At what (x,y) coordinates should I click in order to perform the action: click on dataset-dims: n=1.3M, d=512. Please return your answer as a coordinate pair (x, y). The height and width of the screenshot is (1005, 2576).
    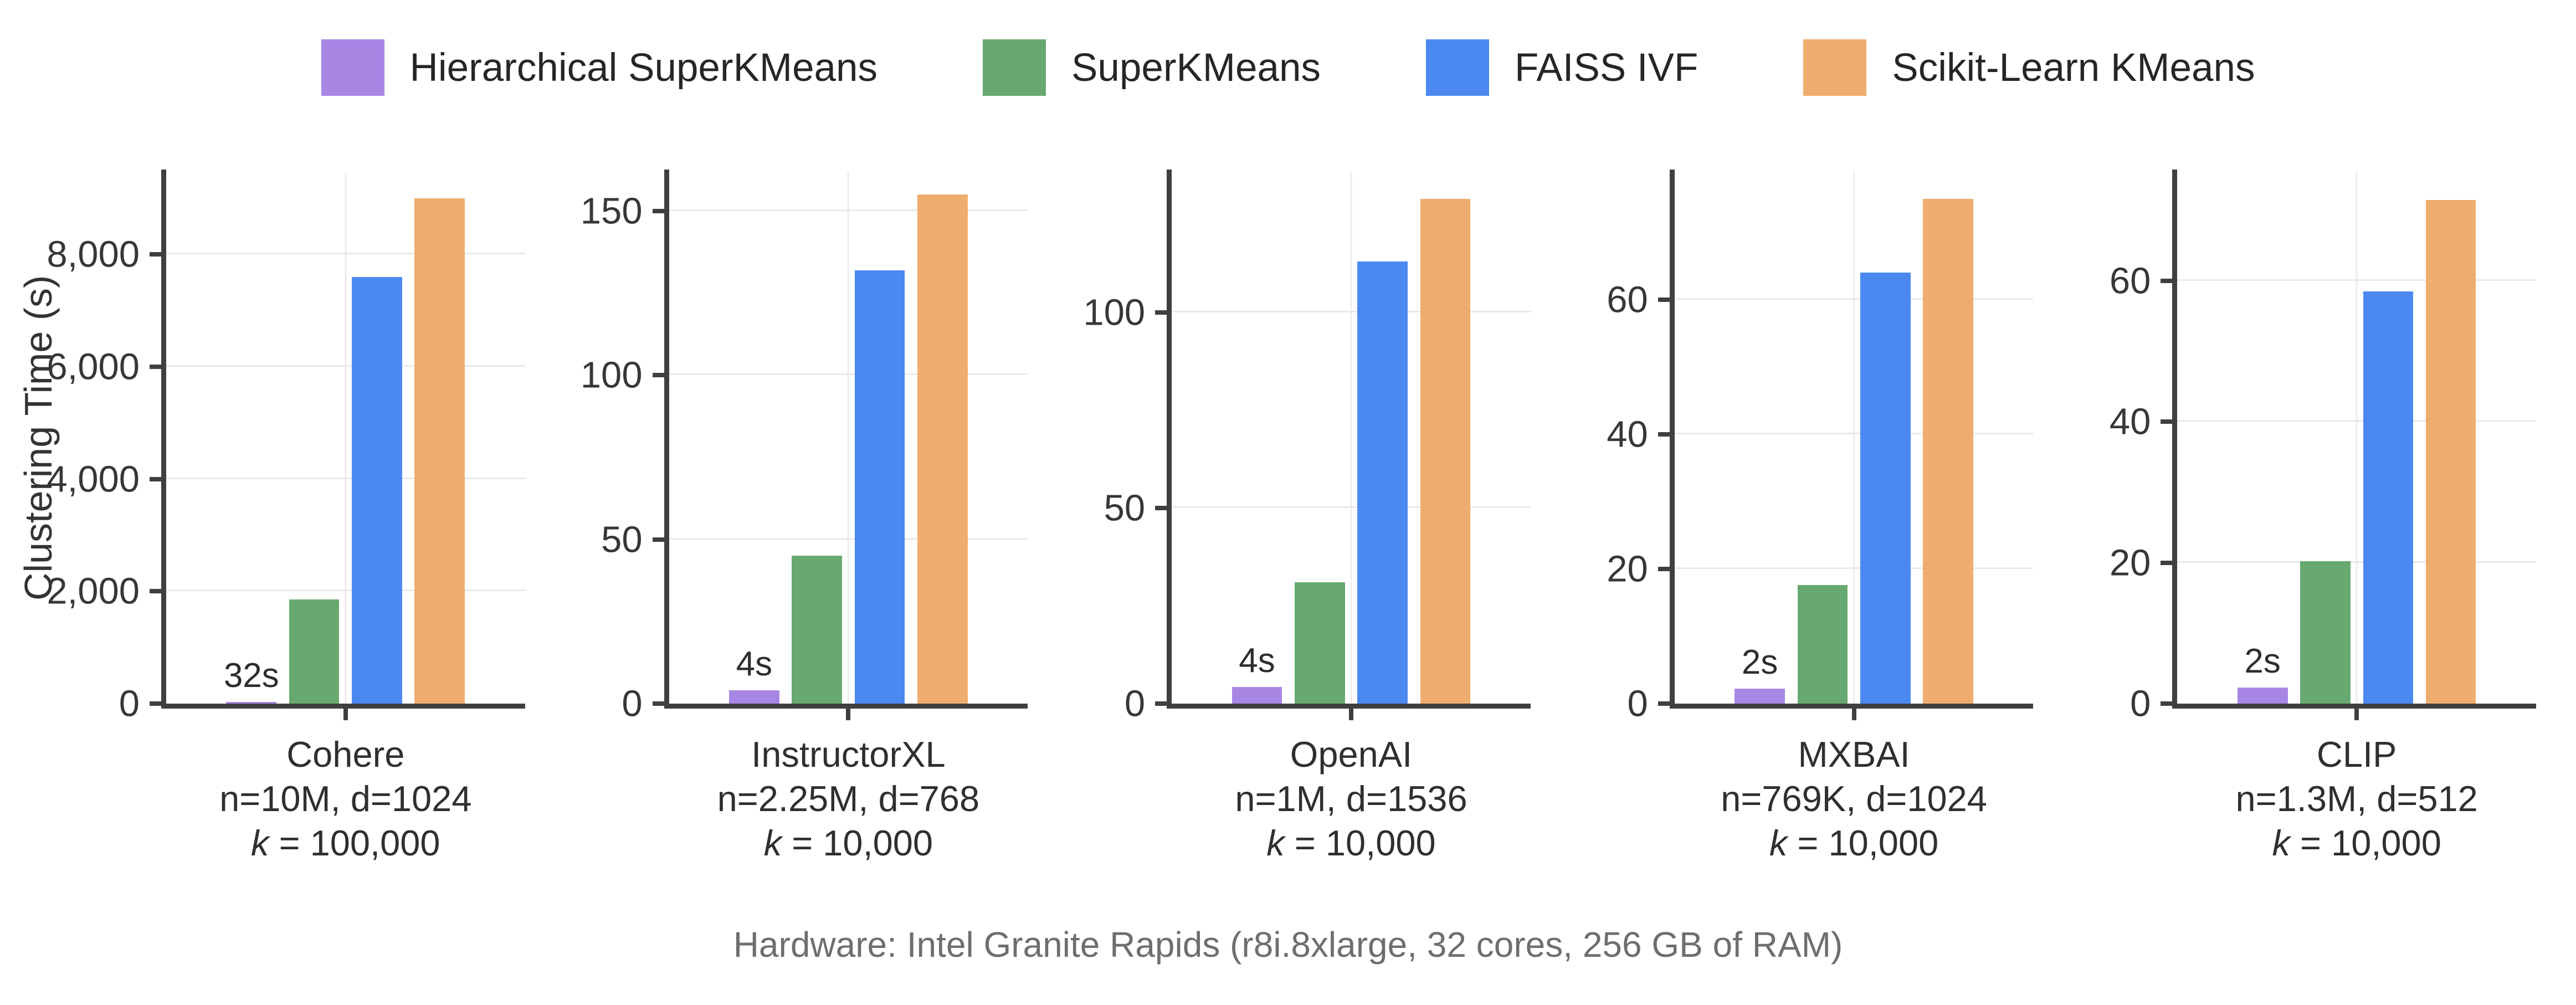
    Looking at the image, I should click on (2356, 798).